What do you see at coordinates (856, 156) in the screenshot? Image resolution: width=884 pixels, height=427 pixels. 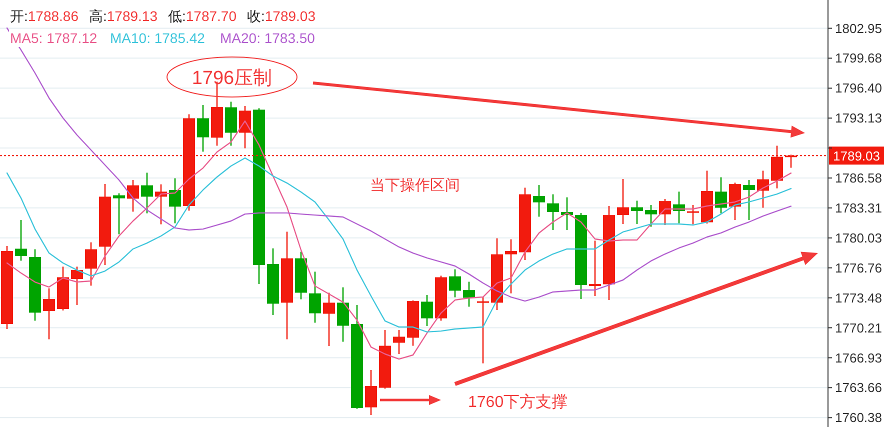 I see `ref-line-label: 1789.03` at bounding box center [856, 156].